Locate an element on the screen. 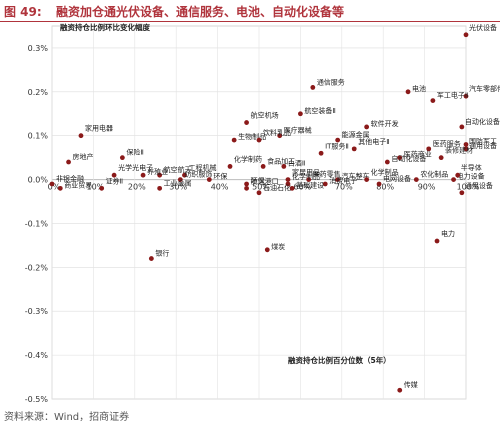 This screenshot has height=427, width=500. y-tick-label: -0.1% is located at coordinates (37, 223).